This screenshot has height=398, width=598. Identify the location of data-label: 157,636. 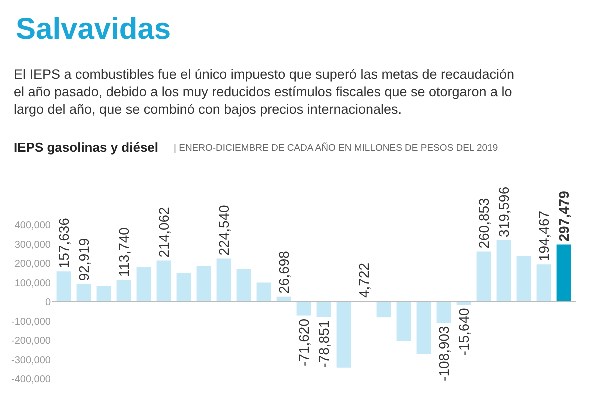
(64, 243).